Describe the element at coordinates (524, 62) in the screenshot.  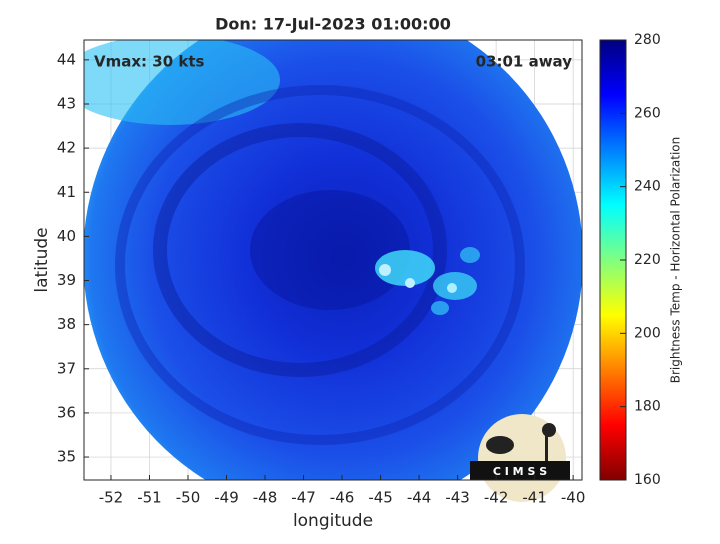
I see `annotation: 03:01 away` at that location.